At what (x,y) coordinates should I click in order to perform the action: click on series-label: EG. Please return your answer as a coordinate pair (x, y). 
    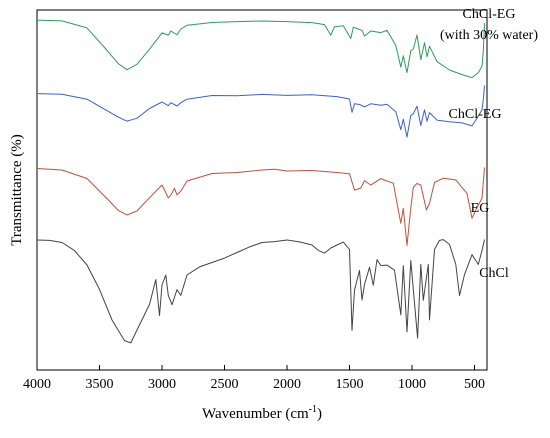
    Looking at the image, I should click on (480, 208).